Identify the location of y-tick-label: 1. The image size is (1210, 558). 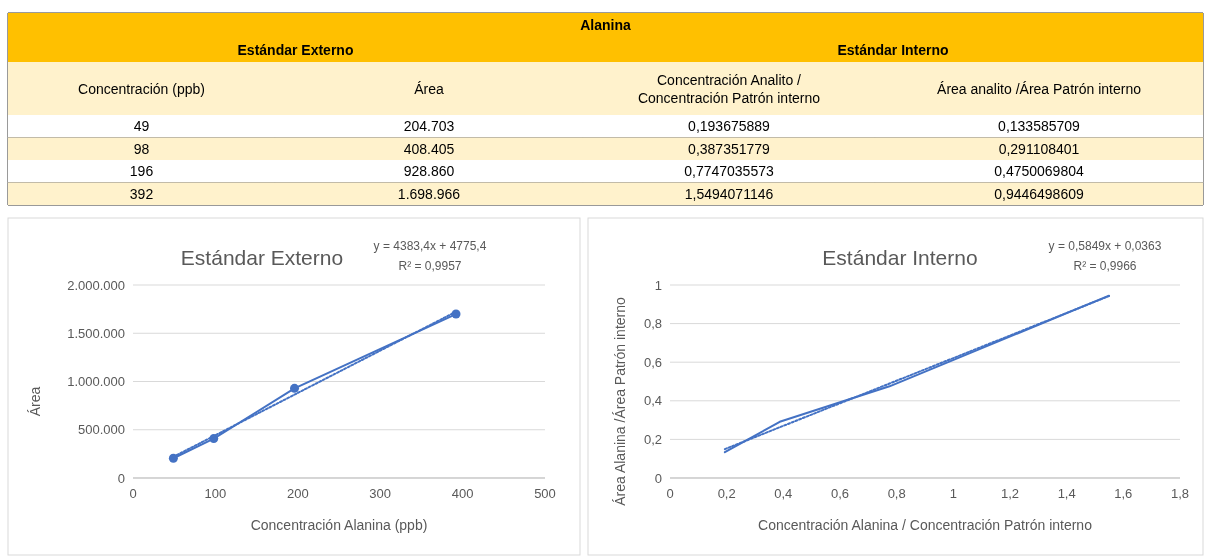
(658, 285).